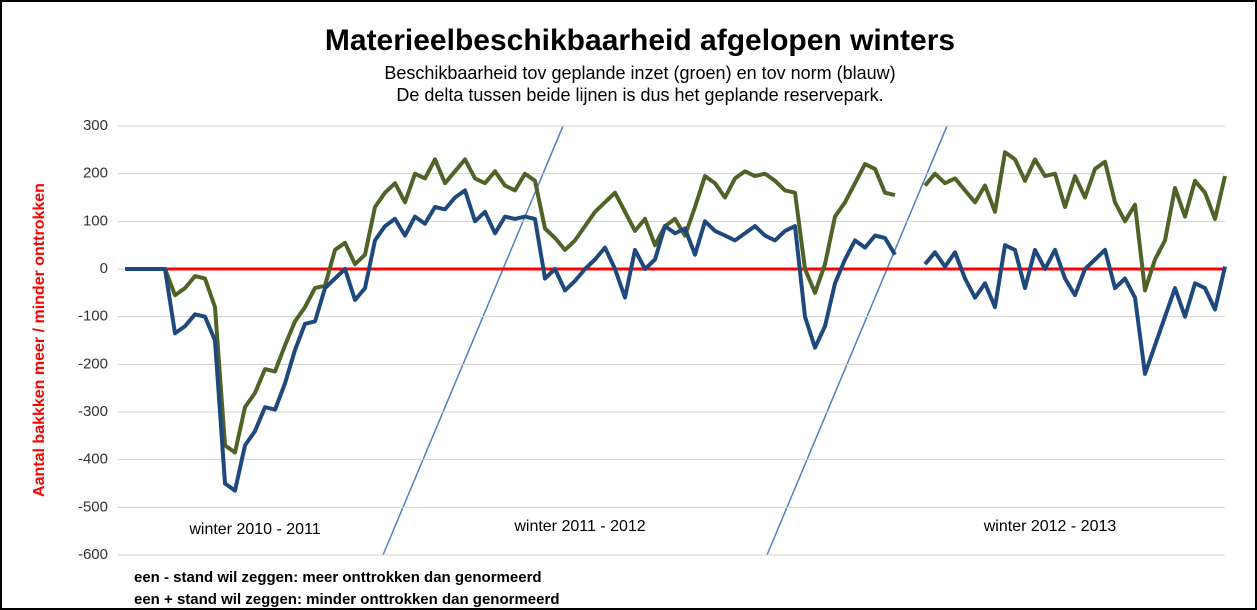  Describe the element at coordinates (95, 220) in the screenshot. I see `y-tick-label: 100` at that location.